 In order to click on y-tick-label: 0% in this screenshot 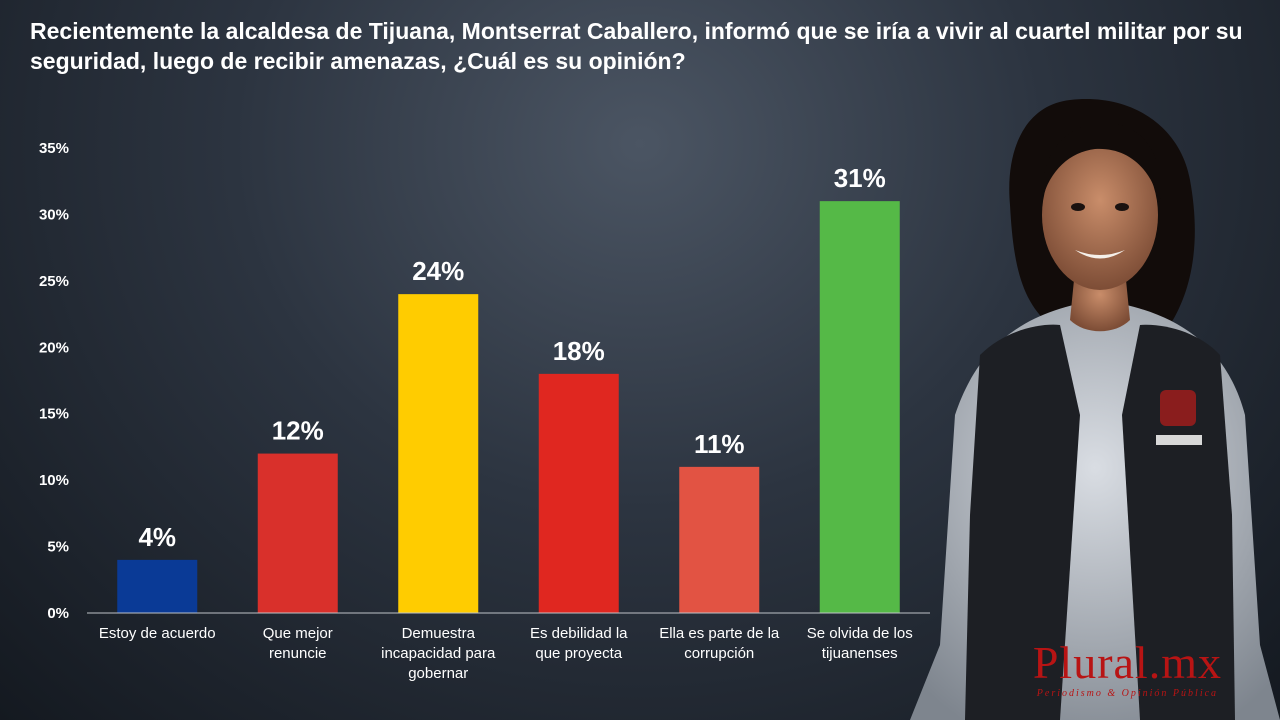, I will do `click(58, 613)`.